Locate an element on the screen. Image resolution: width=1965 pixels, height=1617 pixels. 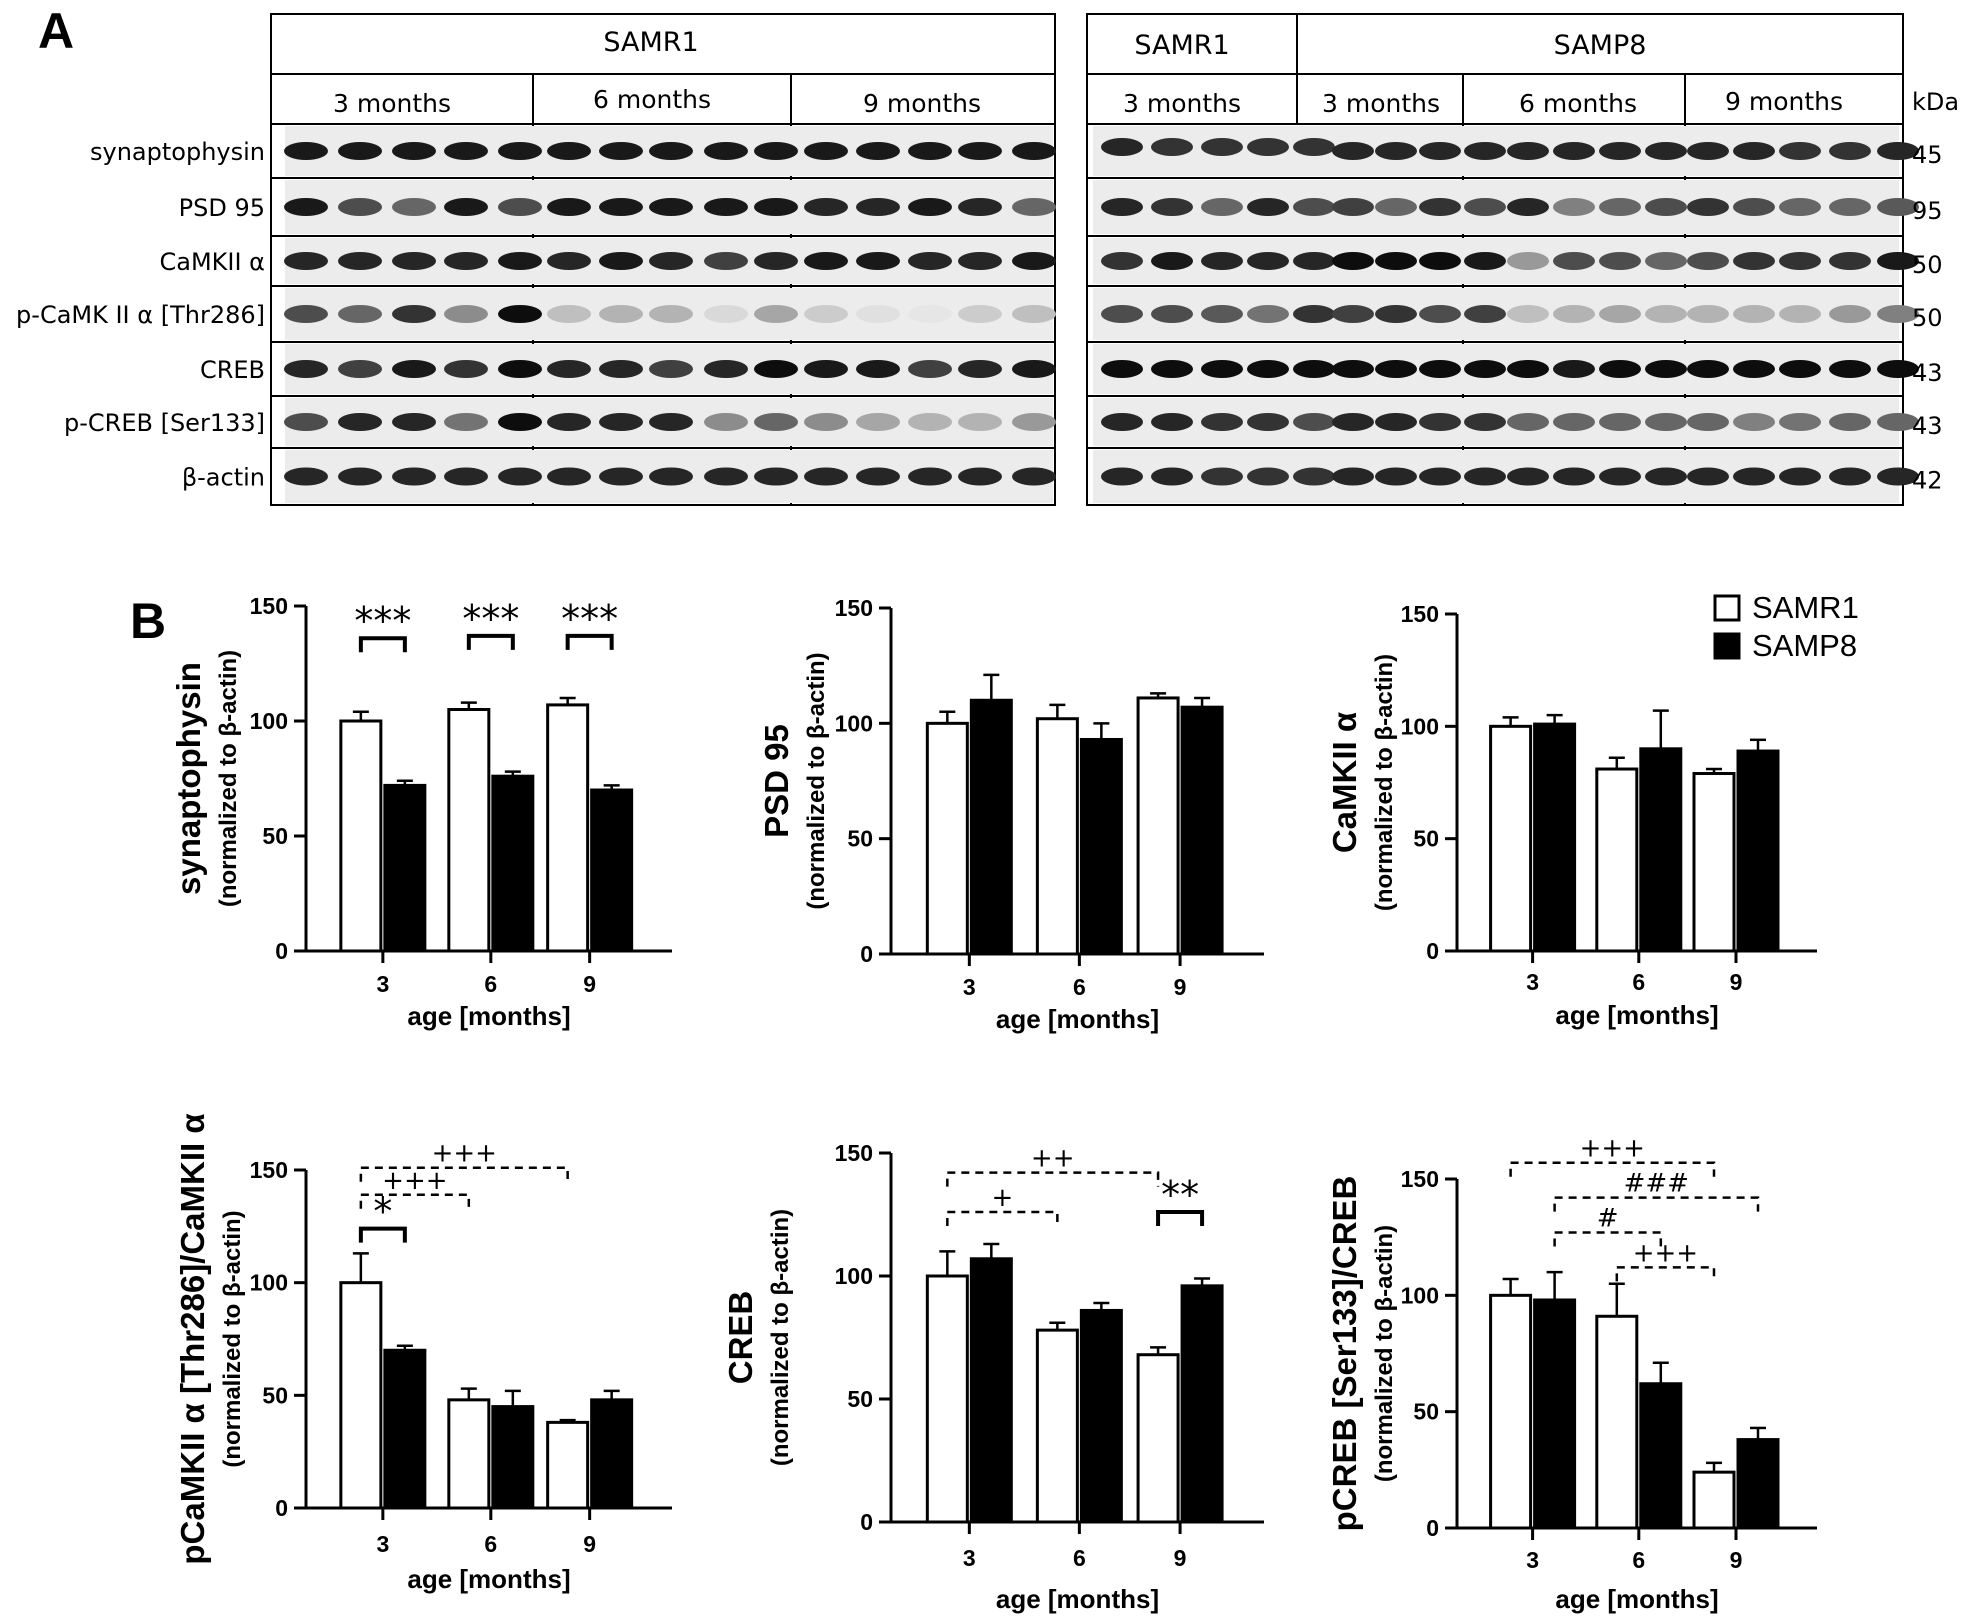
y-tick-label: 0 is located at coordinates (281, 1508).